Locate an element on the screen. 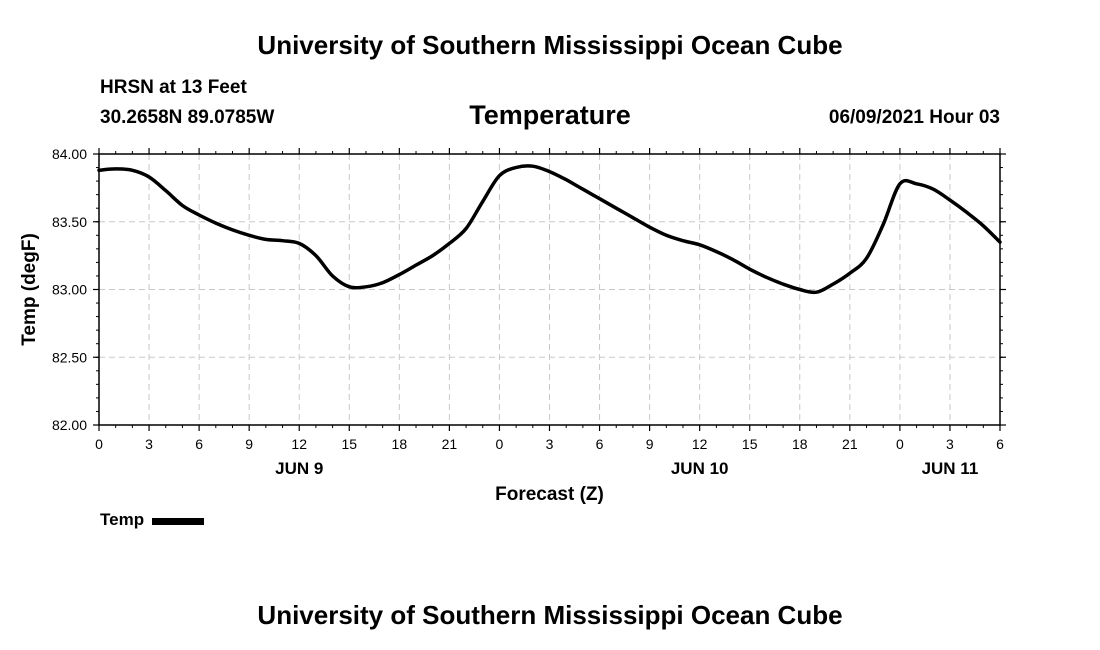 This screenshot has height=650, width=1100. coordinates-label: 30.2658N 89.0785W is located at coordinates (187, 117).